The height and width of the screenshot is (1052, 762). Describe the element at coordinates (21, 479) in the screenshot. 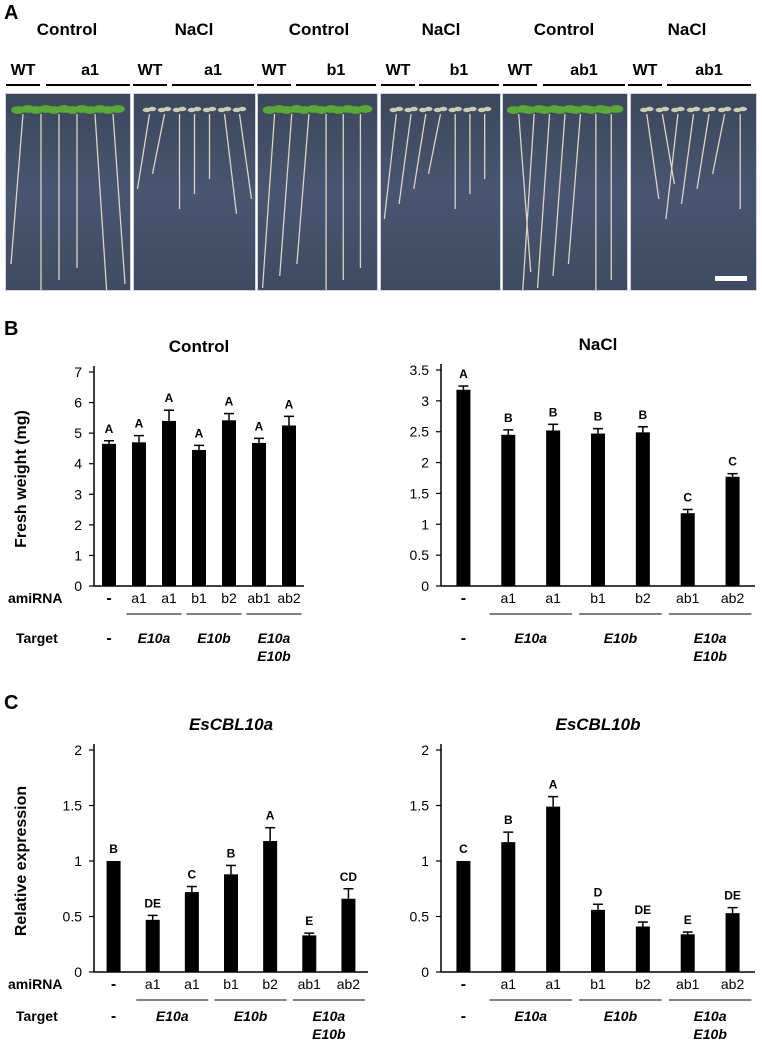

I see `y-axis-label: Fresh weight (mg)` at that location.